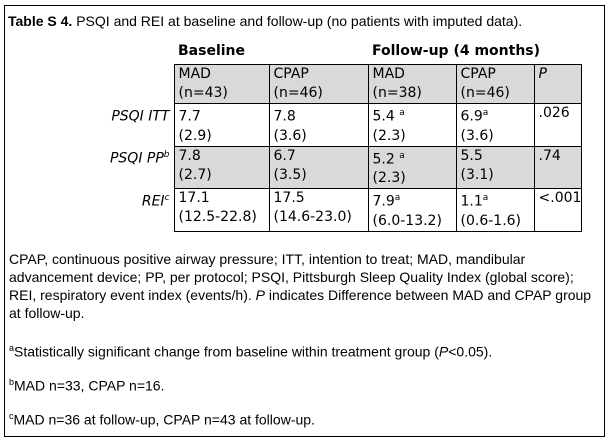 The width and height of the screenshot is (611, 444). I want to click on row-label: PSQI PPb, so click(91, 167).